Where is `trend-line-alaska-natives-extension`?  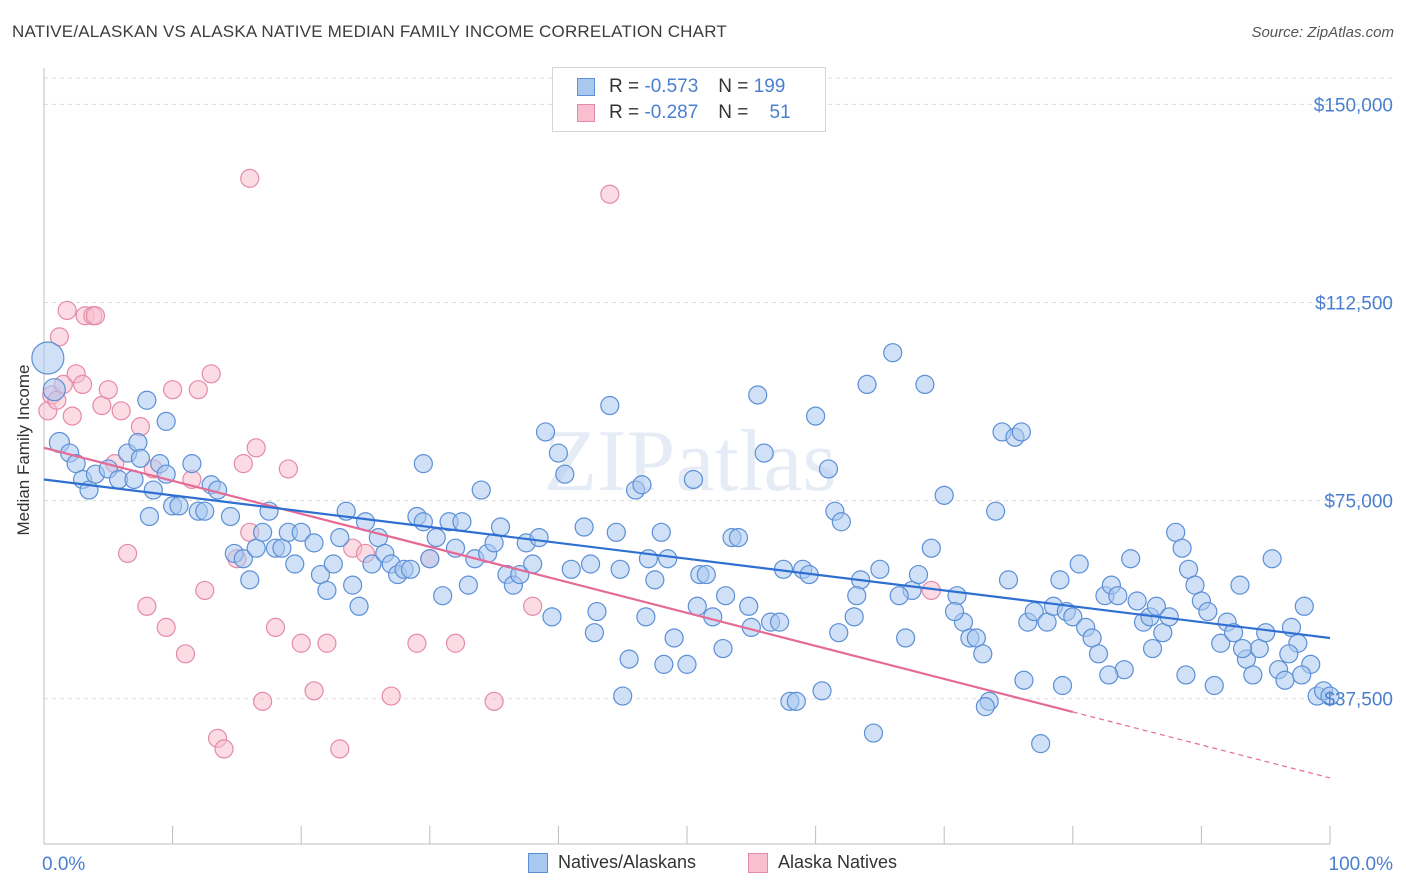
trend-line-alaska-natives-extension is located at coordinates (1201, 745).